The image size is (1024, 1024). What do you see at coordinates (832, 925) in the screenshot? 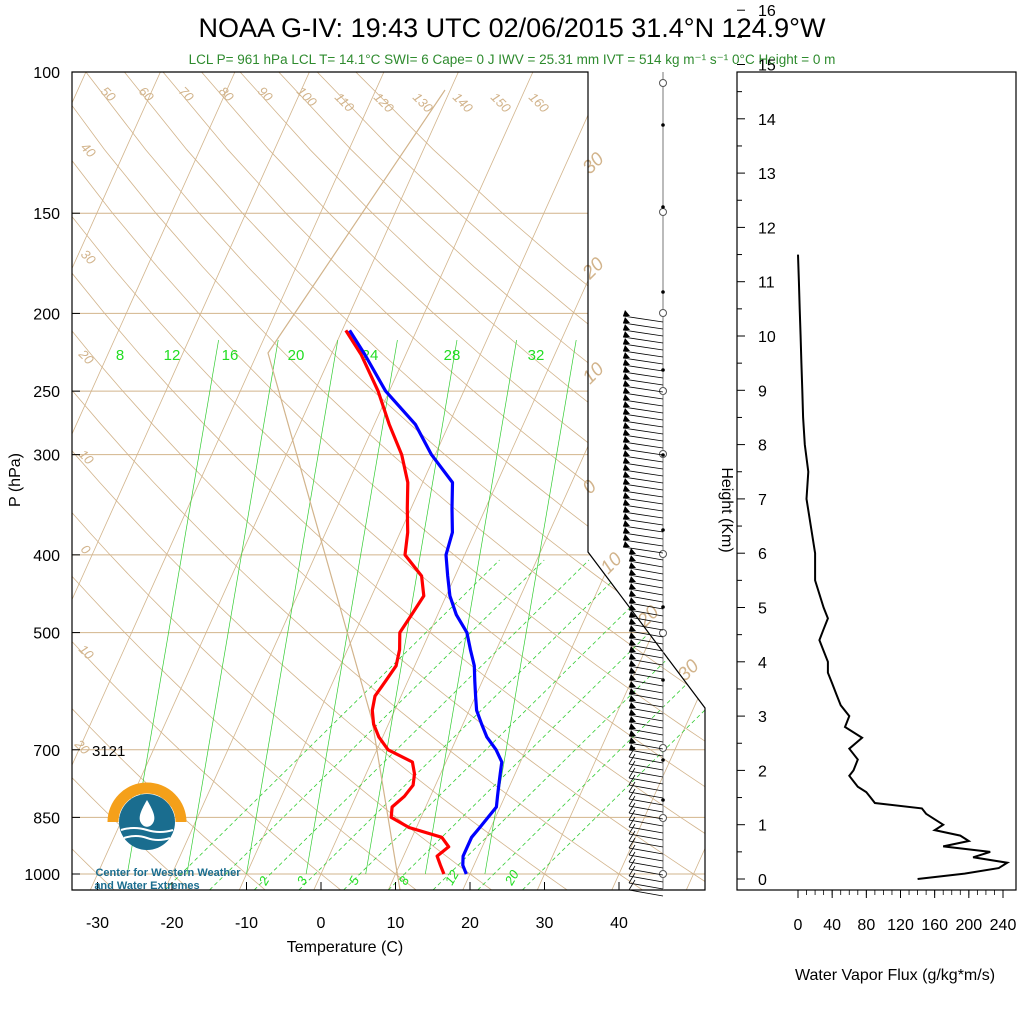
I see `flux-tick-label: 40` at bounding box center [832, 925].